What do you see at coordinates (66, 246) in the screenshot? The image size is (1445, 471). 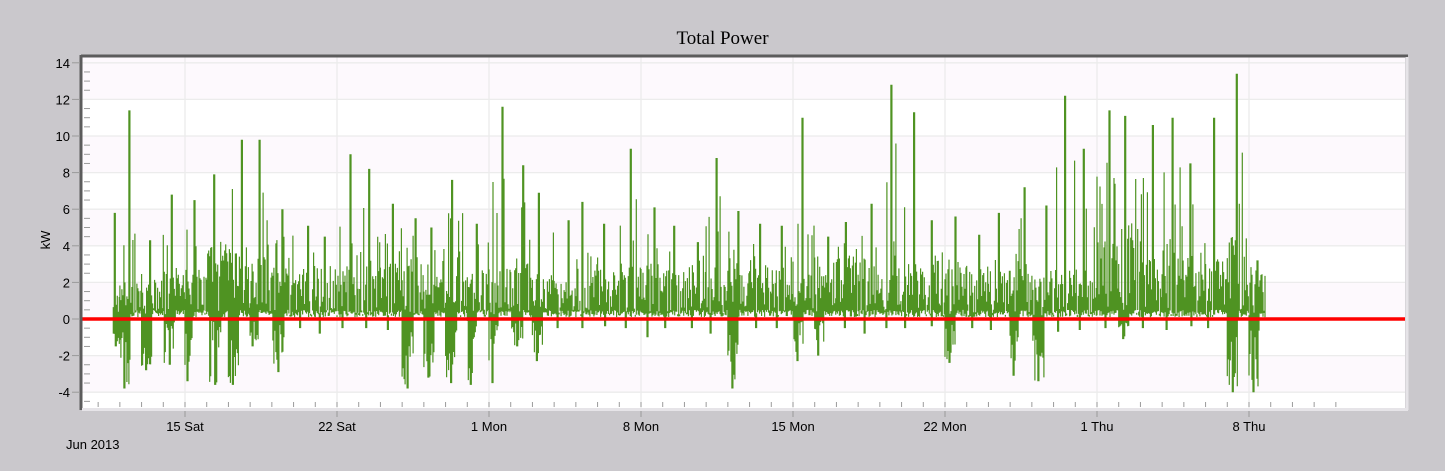 I see `y-tick-label: 4` at bounding box center [66, 246].